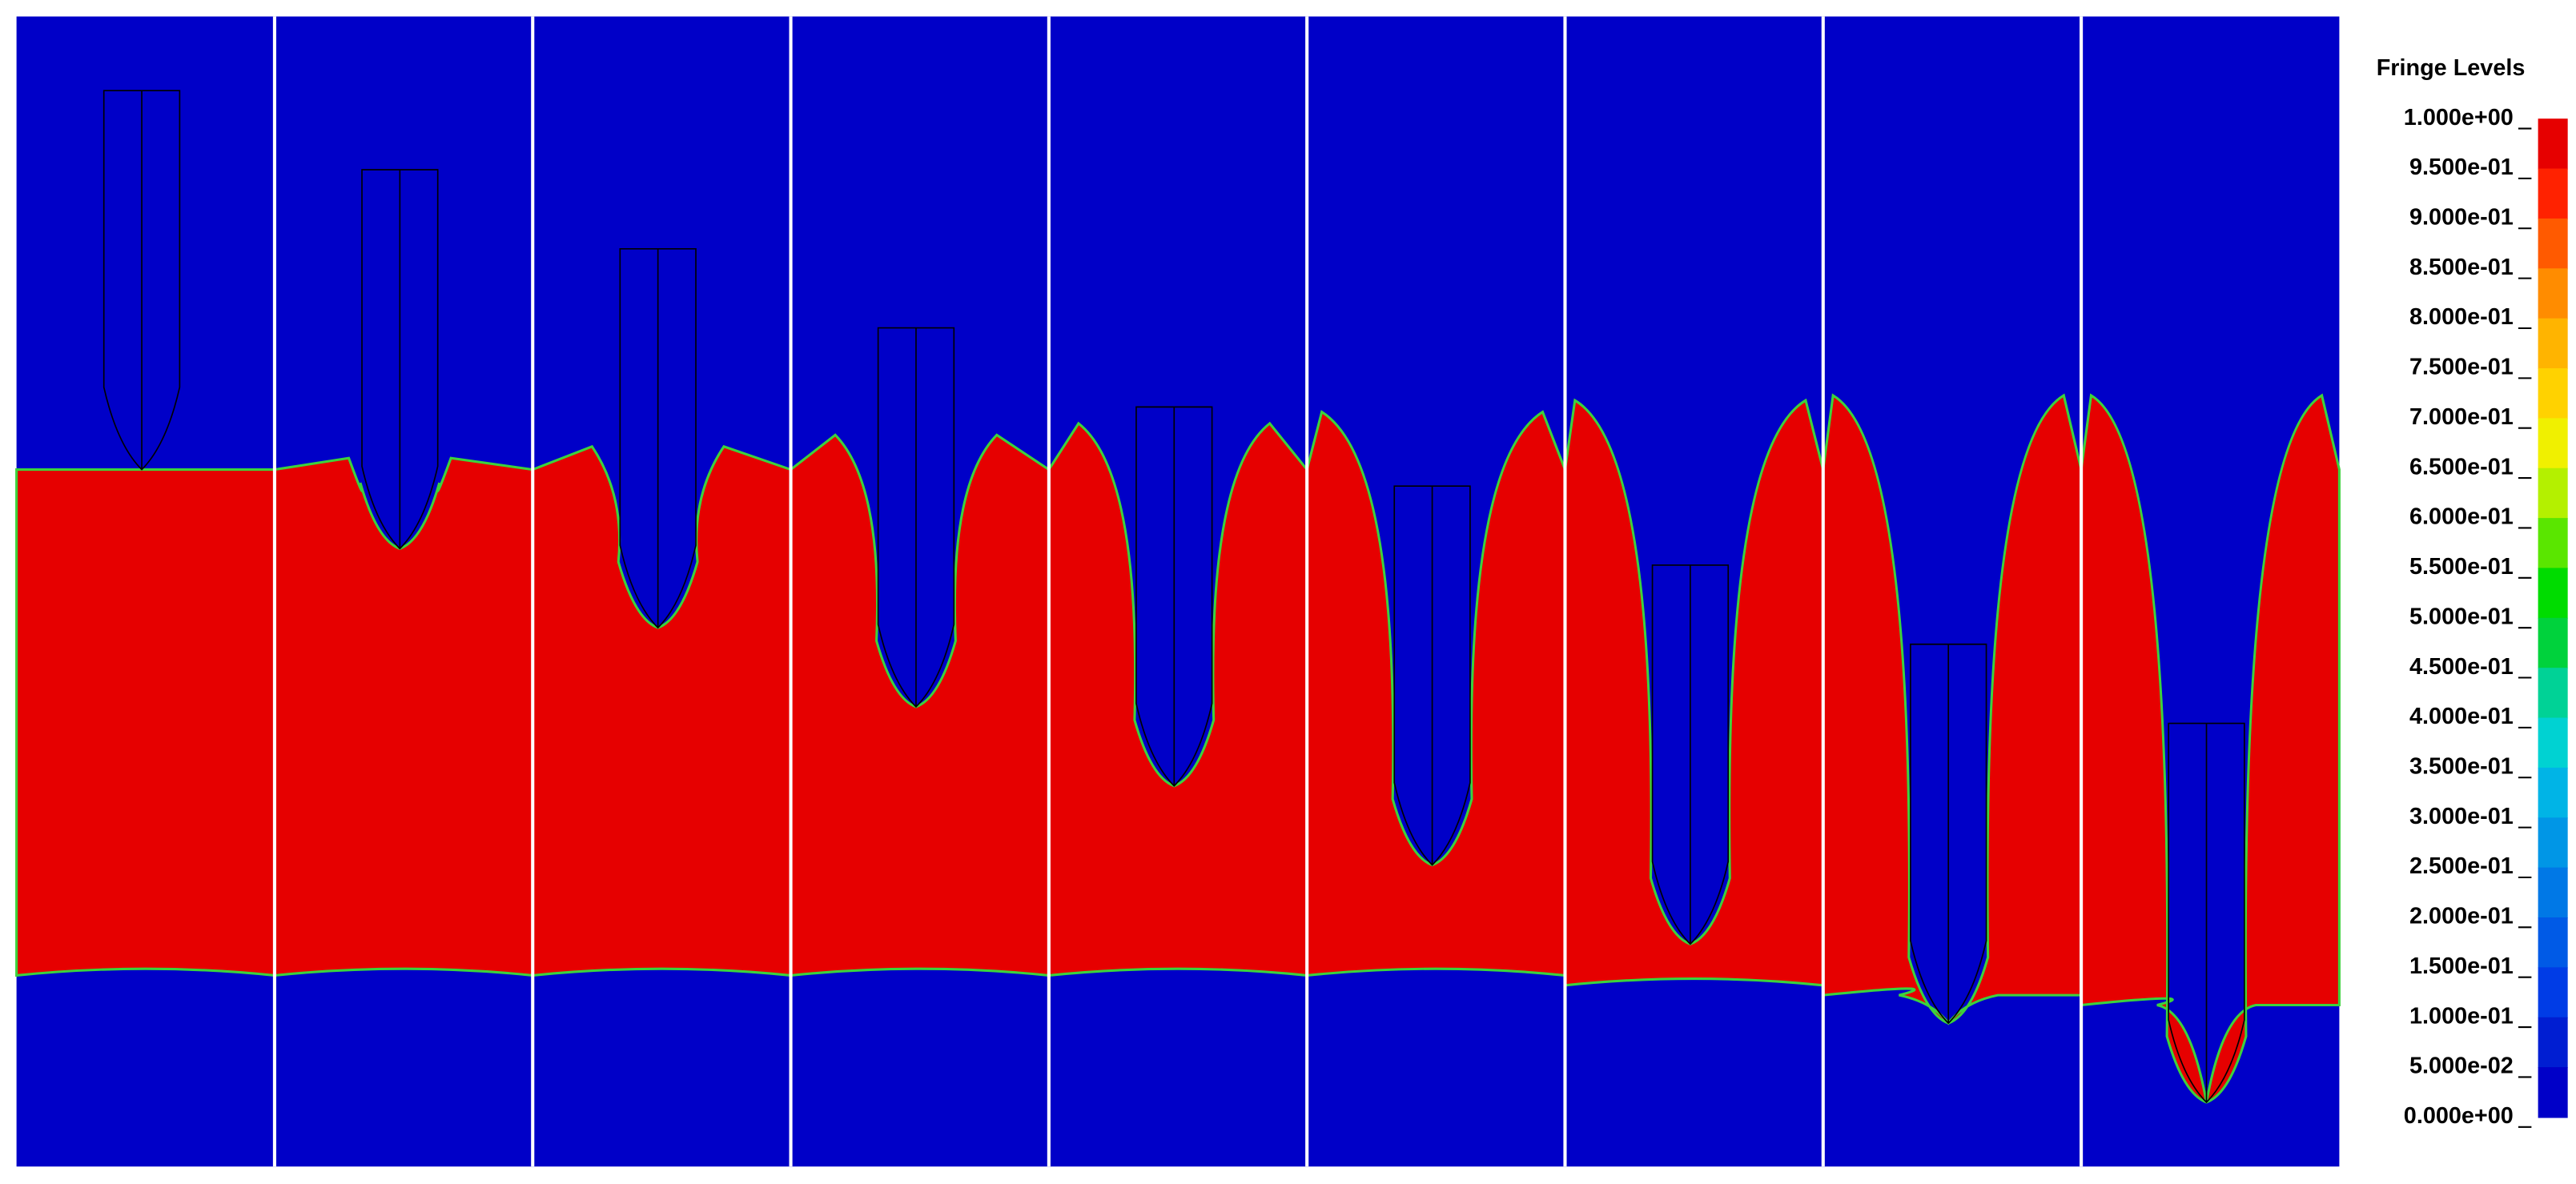 The width and height of the screenshot is (2576, 1184). What do you see at coordinates (2461, 716) in the screenshot?
I see `fringe-level-label: 4.000e-01` at bounding box center [2461, 716].